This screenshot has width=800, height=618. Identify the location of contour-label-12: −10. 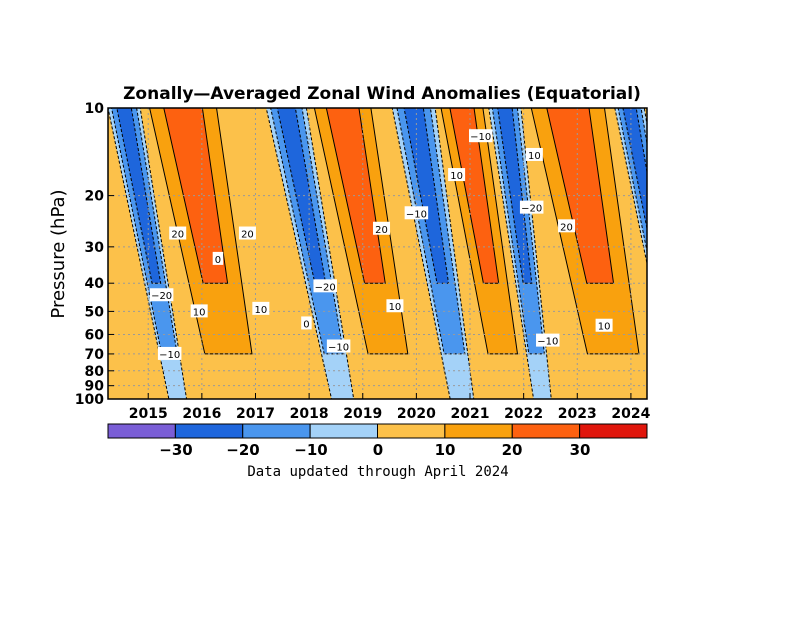
(416, 214).